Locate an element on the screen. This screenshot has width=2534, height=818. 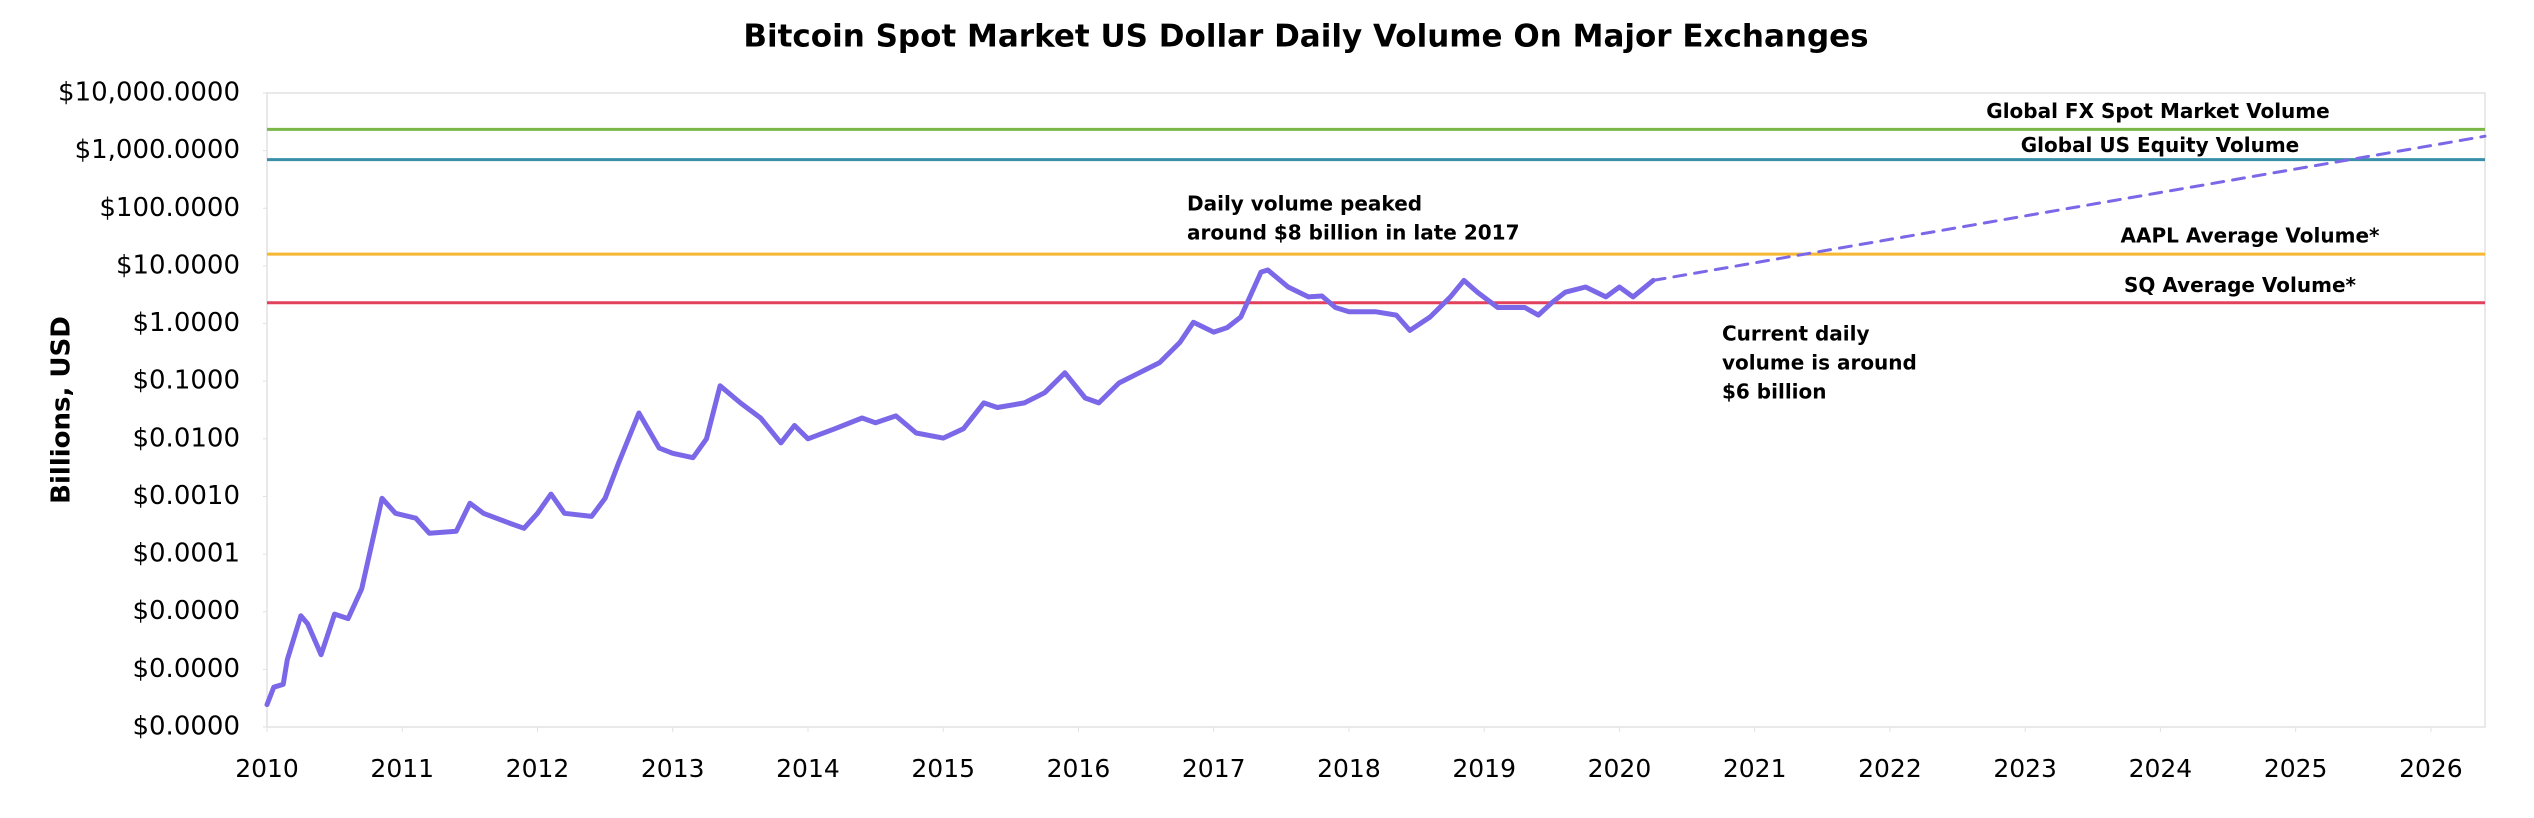
x-tick-label: 2018 is located at coordinates (1349, 768).